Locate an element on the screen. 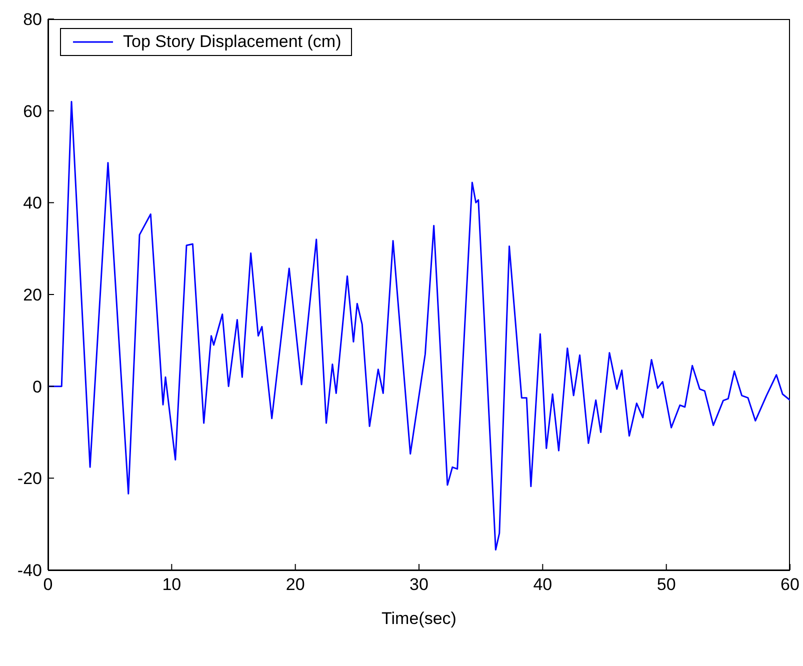  y-tick-label: 40 is located at coordinates (32, 203).